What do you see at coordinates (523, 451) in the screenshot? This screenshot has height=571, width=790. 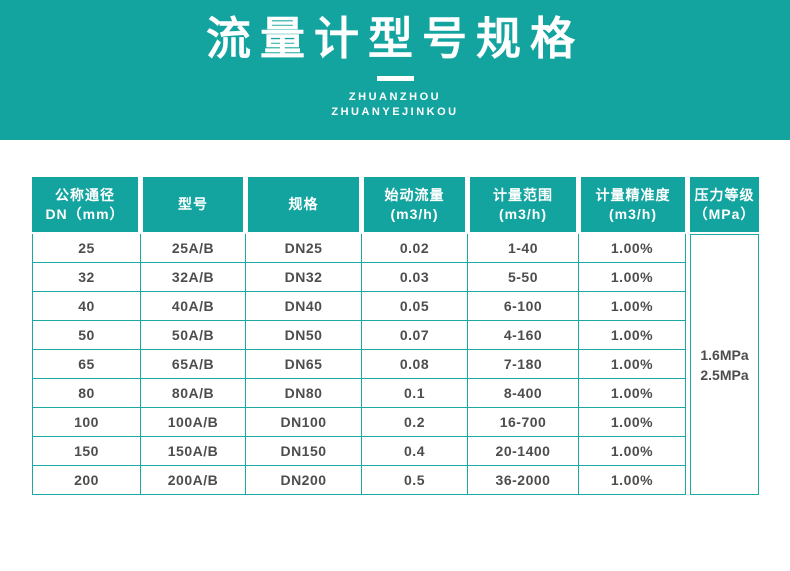 I see `table-cell: 20-1400` at bounding box center [523, 451].